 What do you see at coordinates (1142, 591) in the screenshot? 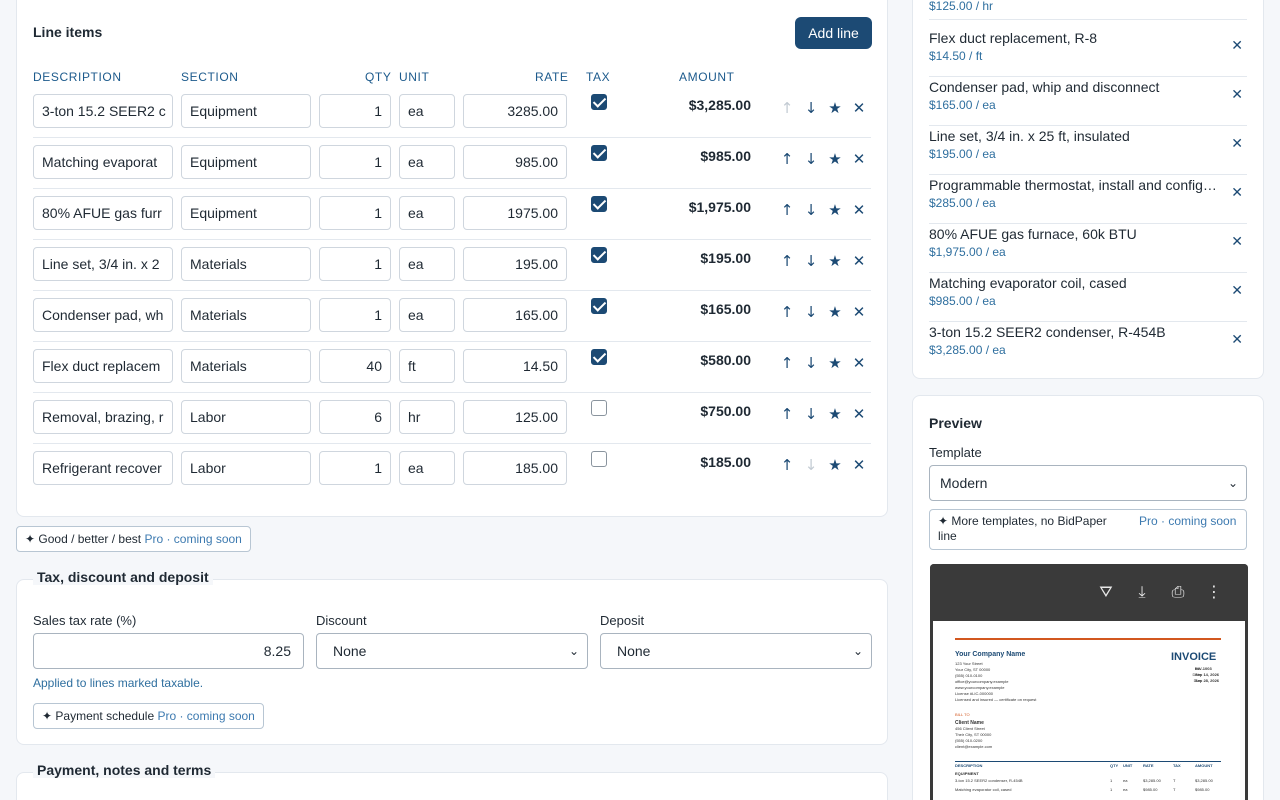
I see `download-icon: ⤓` at bounding box center [1142, 591].